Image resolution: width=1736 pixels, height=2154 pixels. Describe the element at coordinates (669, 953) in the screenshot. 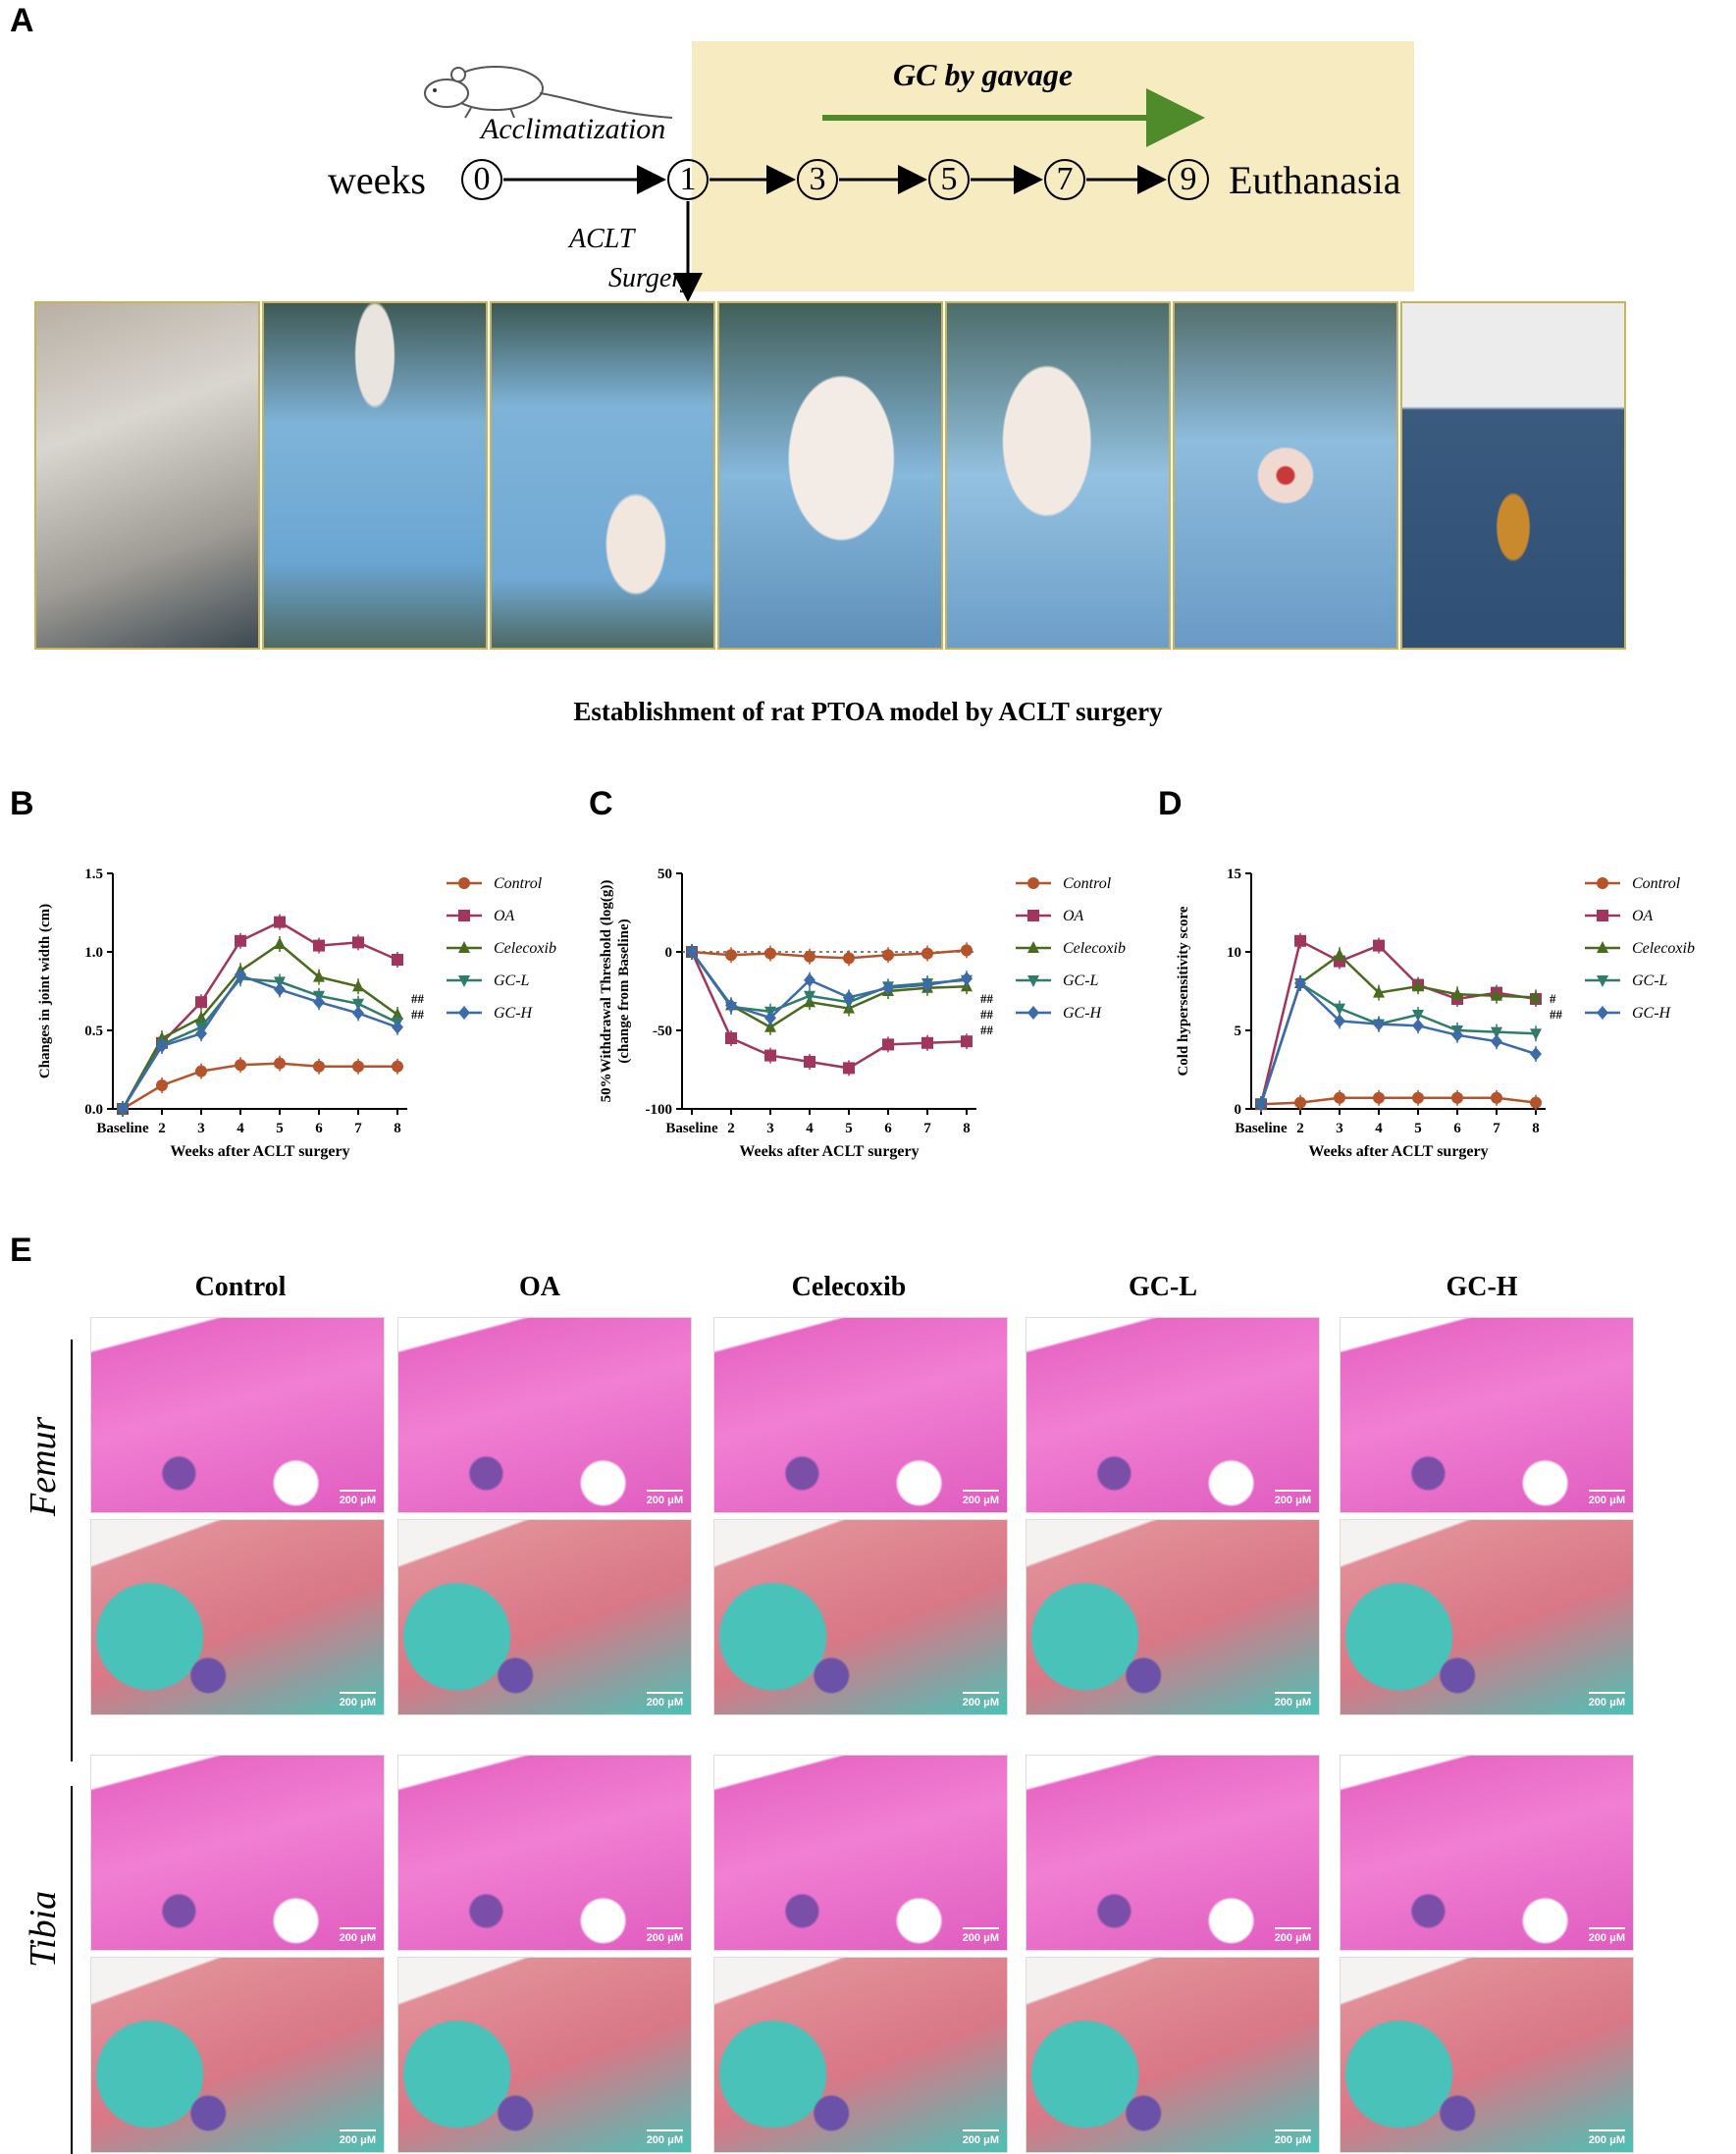

I see `y-tick-label: 0` at that location.